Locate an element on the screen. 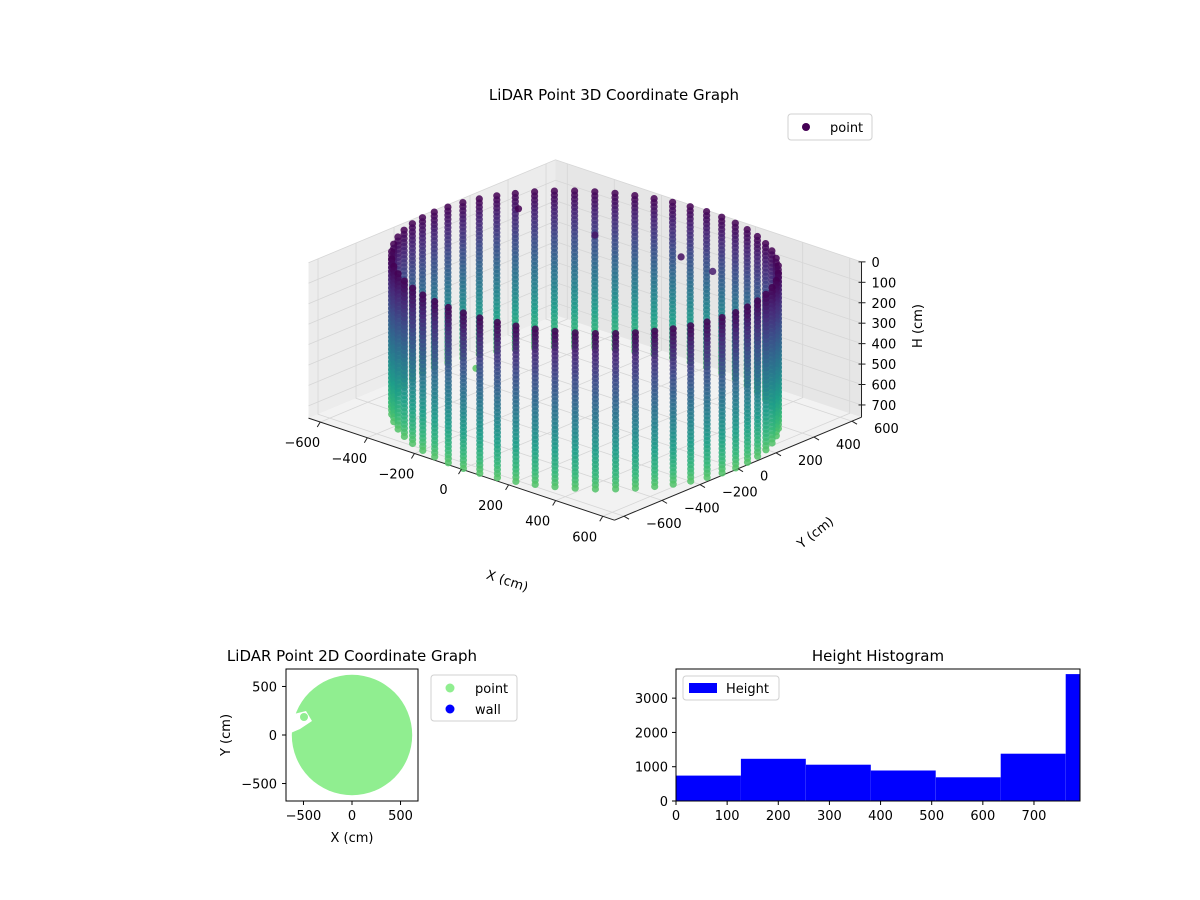 The width and height of the screenshot is (1200, 900). histogram-legend-label-height: Height is located at coordinates (747, 689).